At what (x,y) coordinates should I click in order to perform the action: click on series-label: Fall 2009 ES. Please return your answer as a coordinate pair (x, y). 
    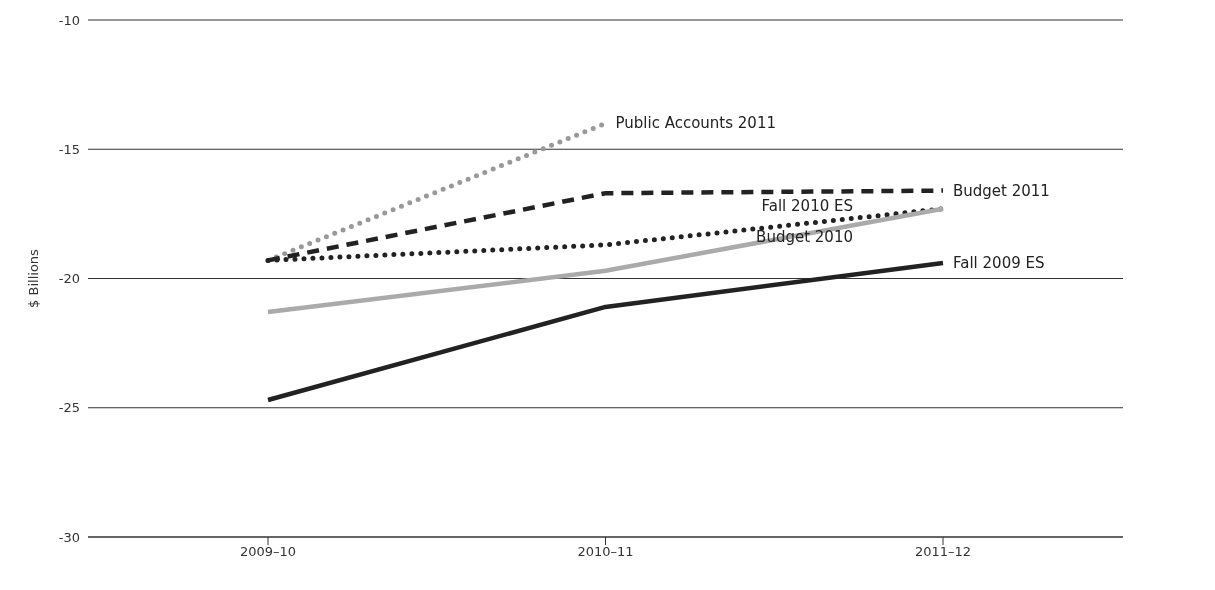
    Looking at the image, I should click on (999, 262).